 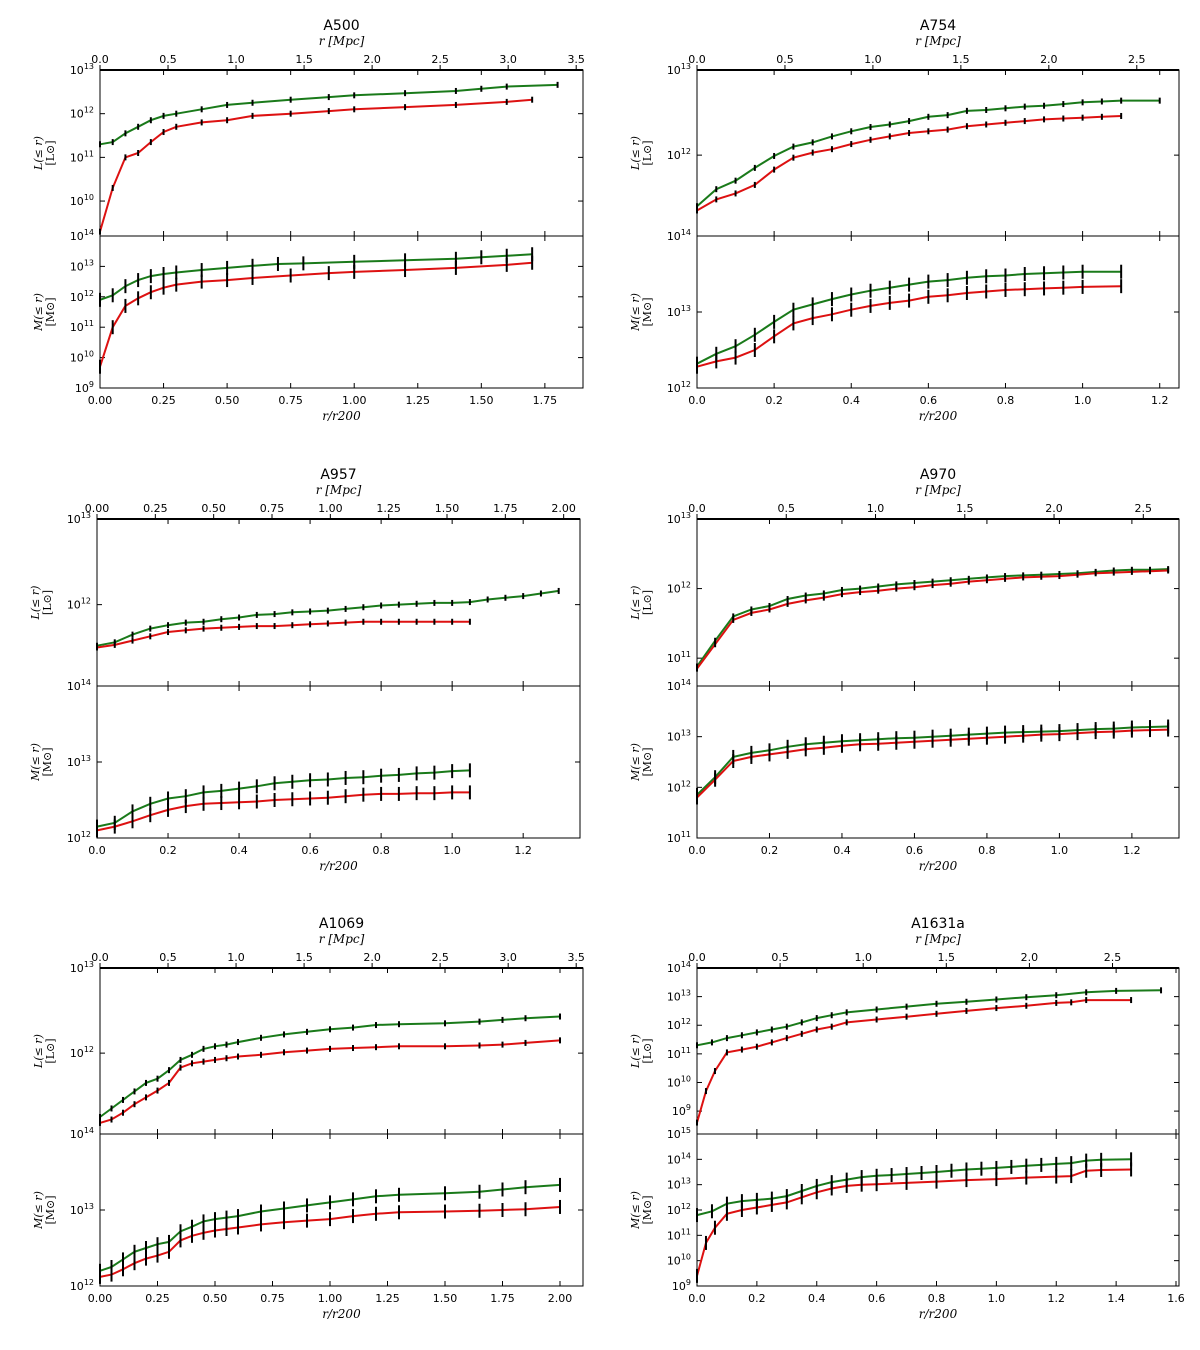 What do you see at coordinates (770, 850) in the screenshot?
I see `x-tick-label: 0.2` at bounding box center [770, 850].